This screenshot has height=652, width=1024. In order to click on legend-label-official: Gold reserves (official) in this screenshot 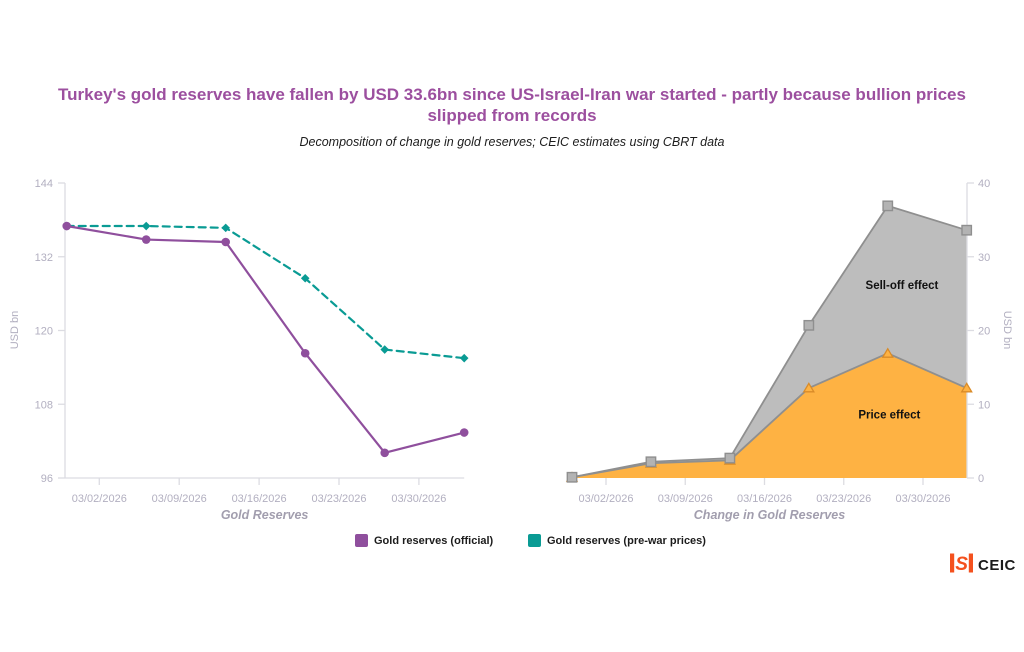, I will do `click(434, 540)`.